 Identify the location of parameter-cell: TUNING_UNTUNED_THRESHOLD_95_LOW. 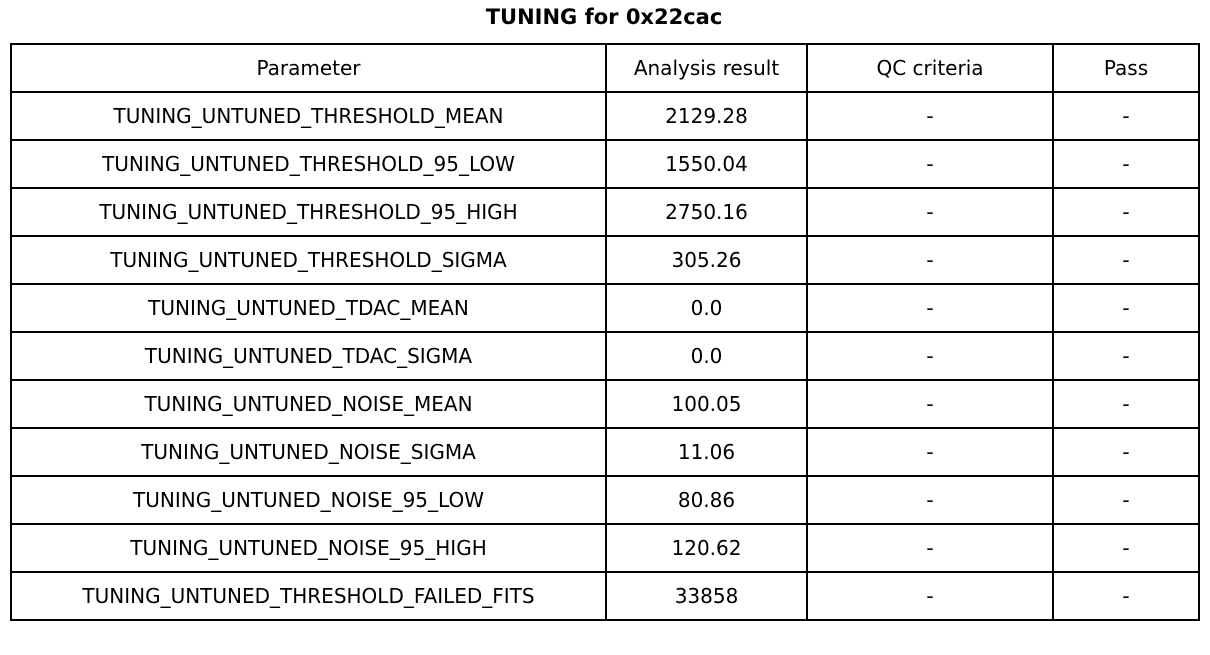
(308, 164).